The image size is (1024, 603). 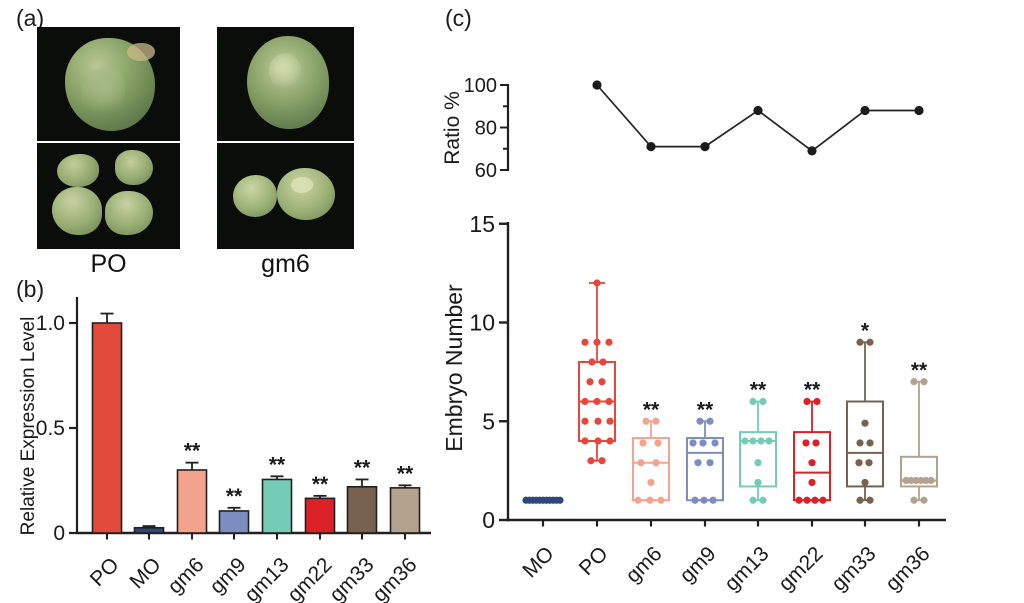 I want to click on box-x-tick-label: gm33, so click(x=853, y=568).